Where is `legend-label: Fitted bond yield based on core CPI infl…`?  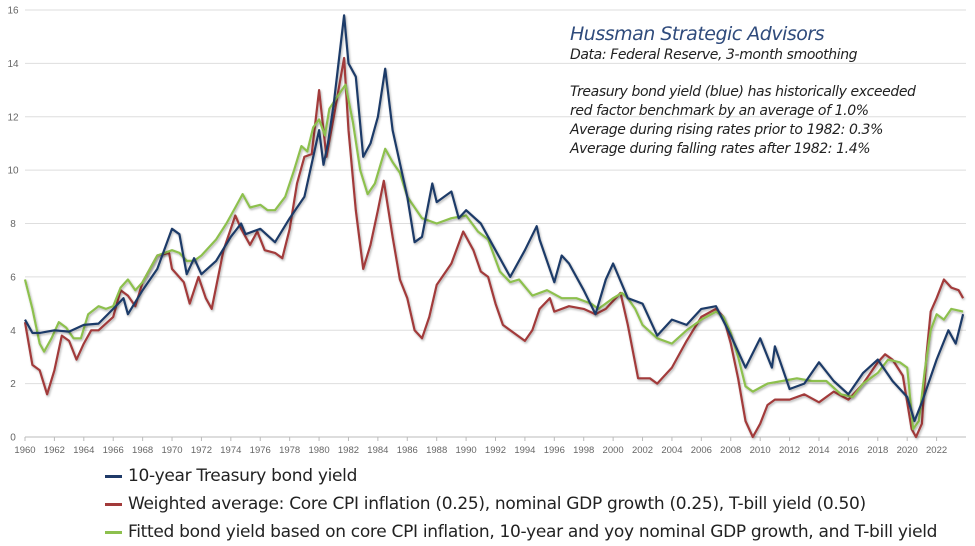
legend-label: Fitted bond yield based on core CPI infl… is located at coordinates (533, 532).